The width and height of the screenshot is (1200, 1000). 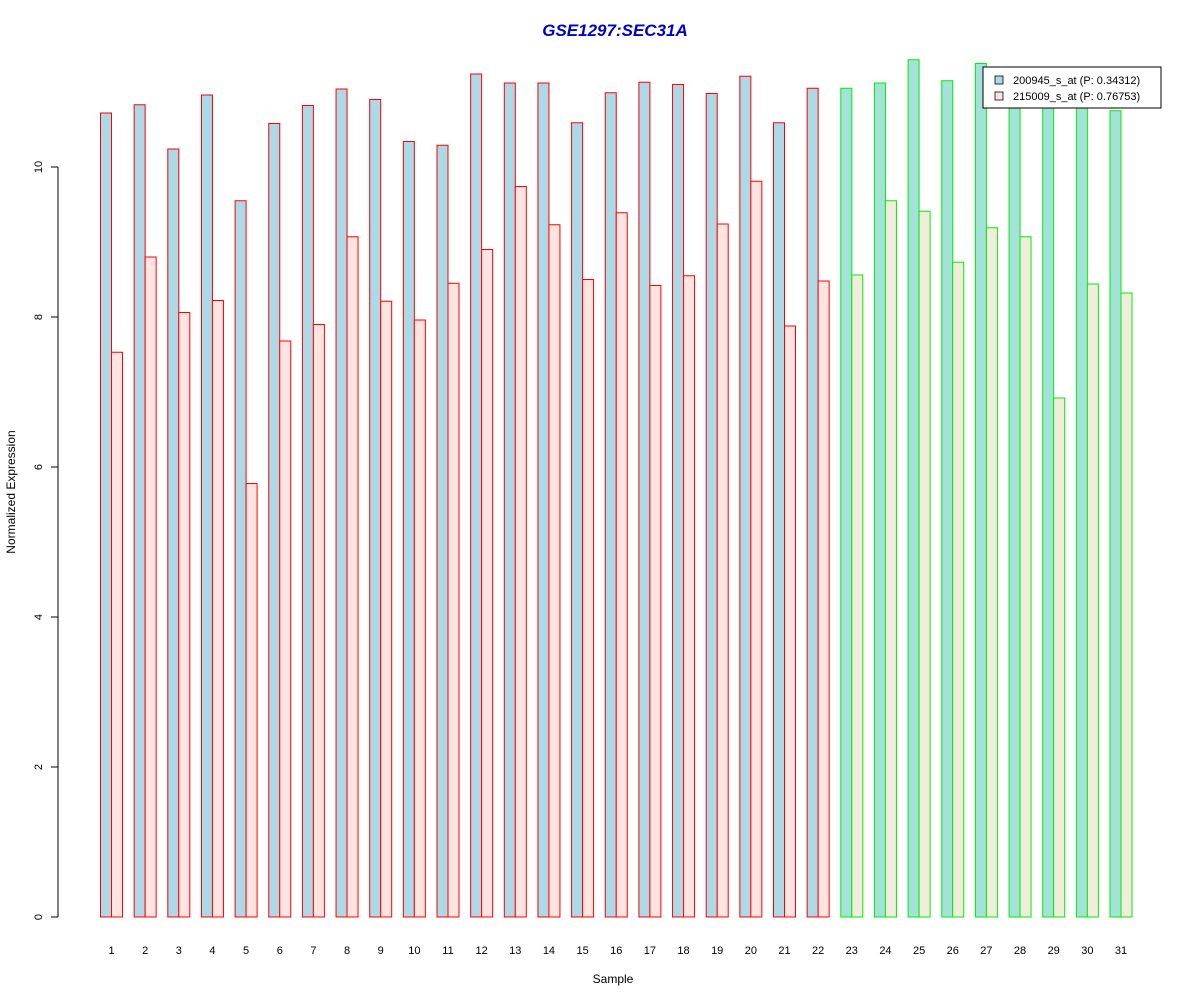 What do you see at coordinates (818, 951) in the screenshot?
I see `x-tick-label: 22` at bounding box center [818, 951].